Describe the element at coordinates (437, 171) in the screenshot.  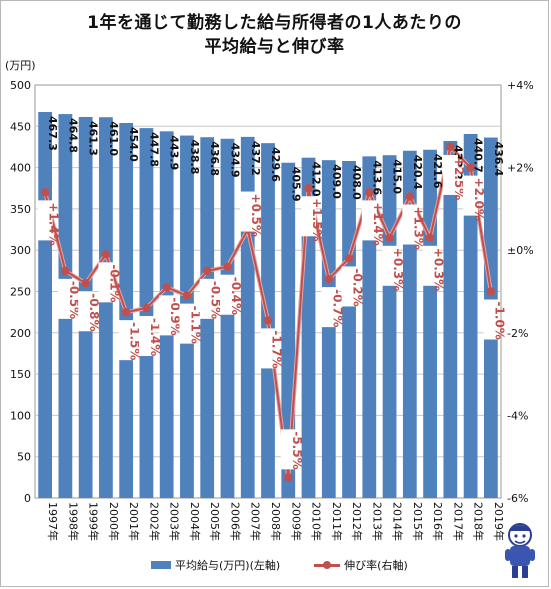
I see `bar-value-label: 421.6` at that location.